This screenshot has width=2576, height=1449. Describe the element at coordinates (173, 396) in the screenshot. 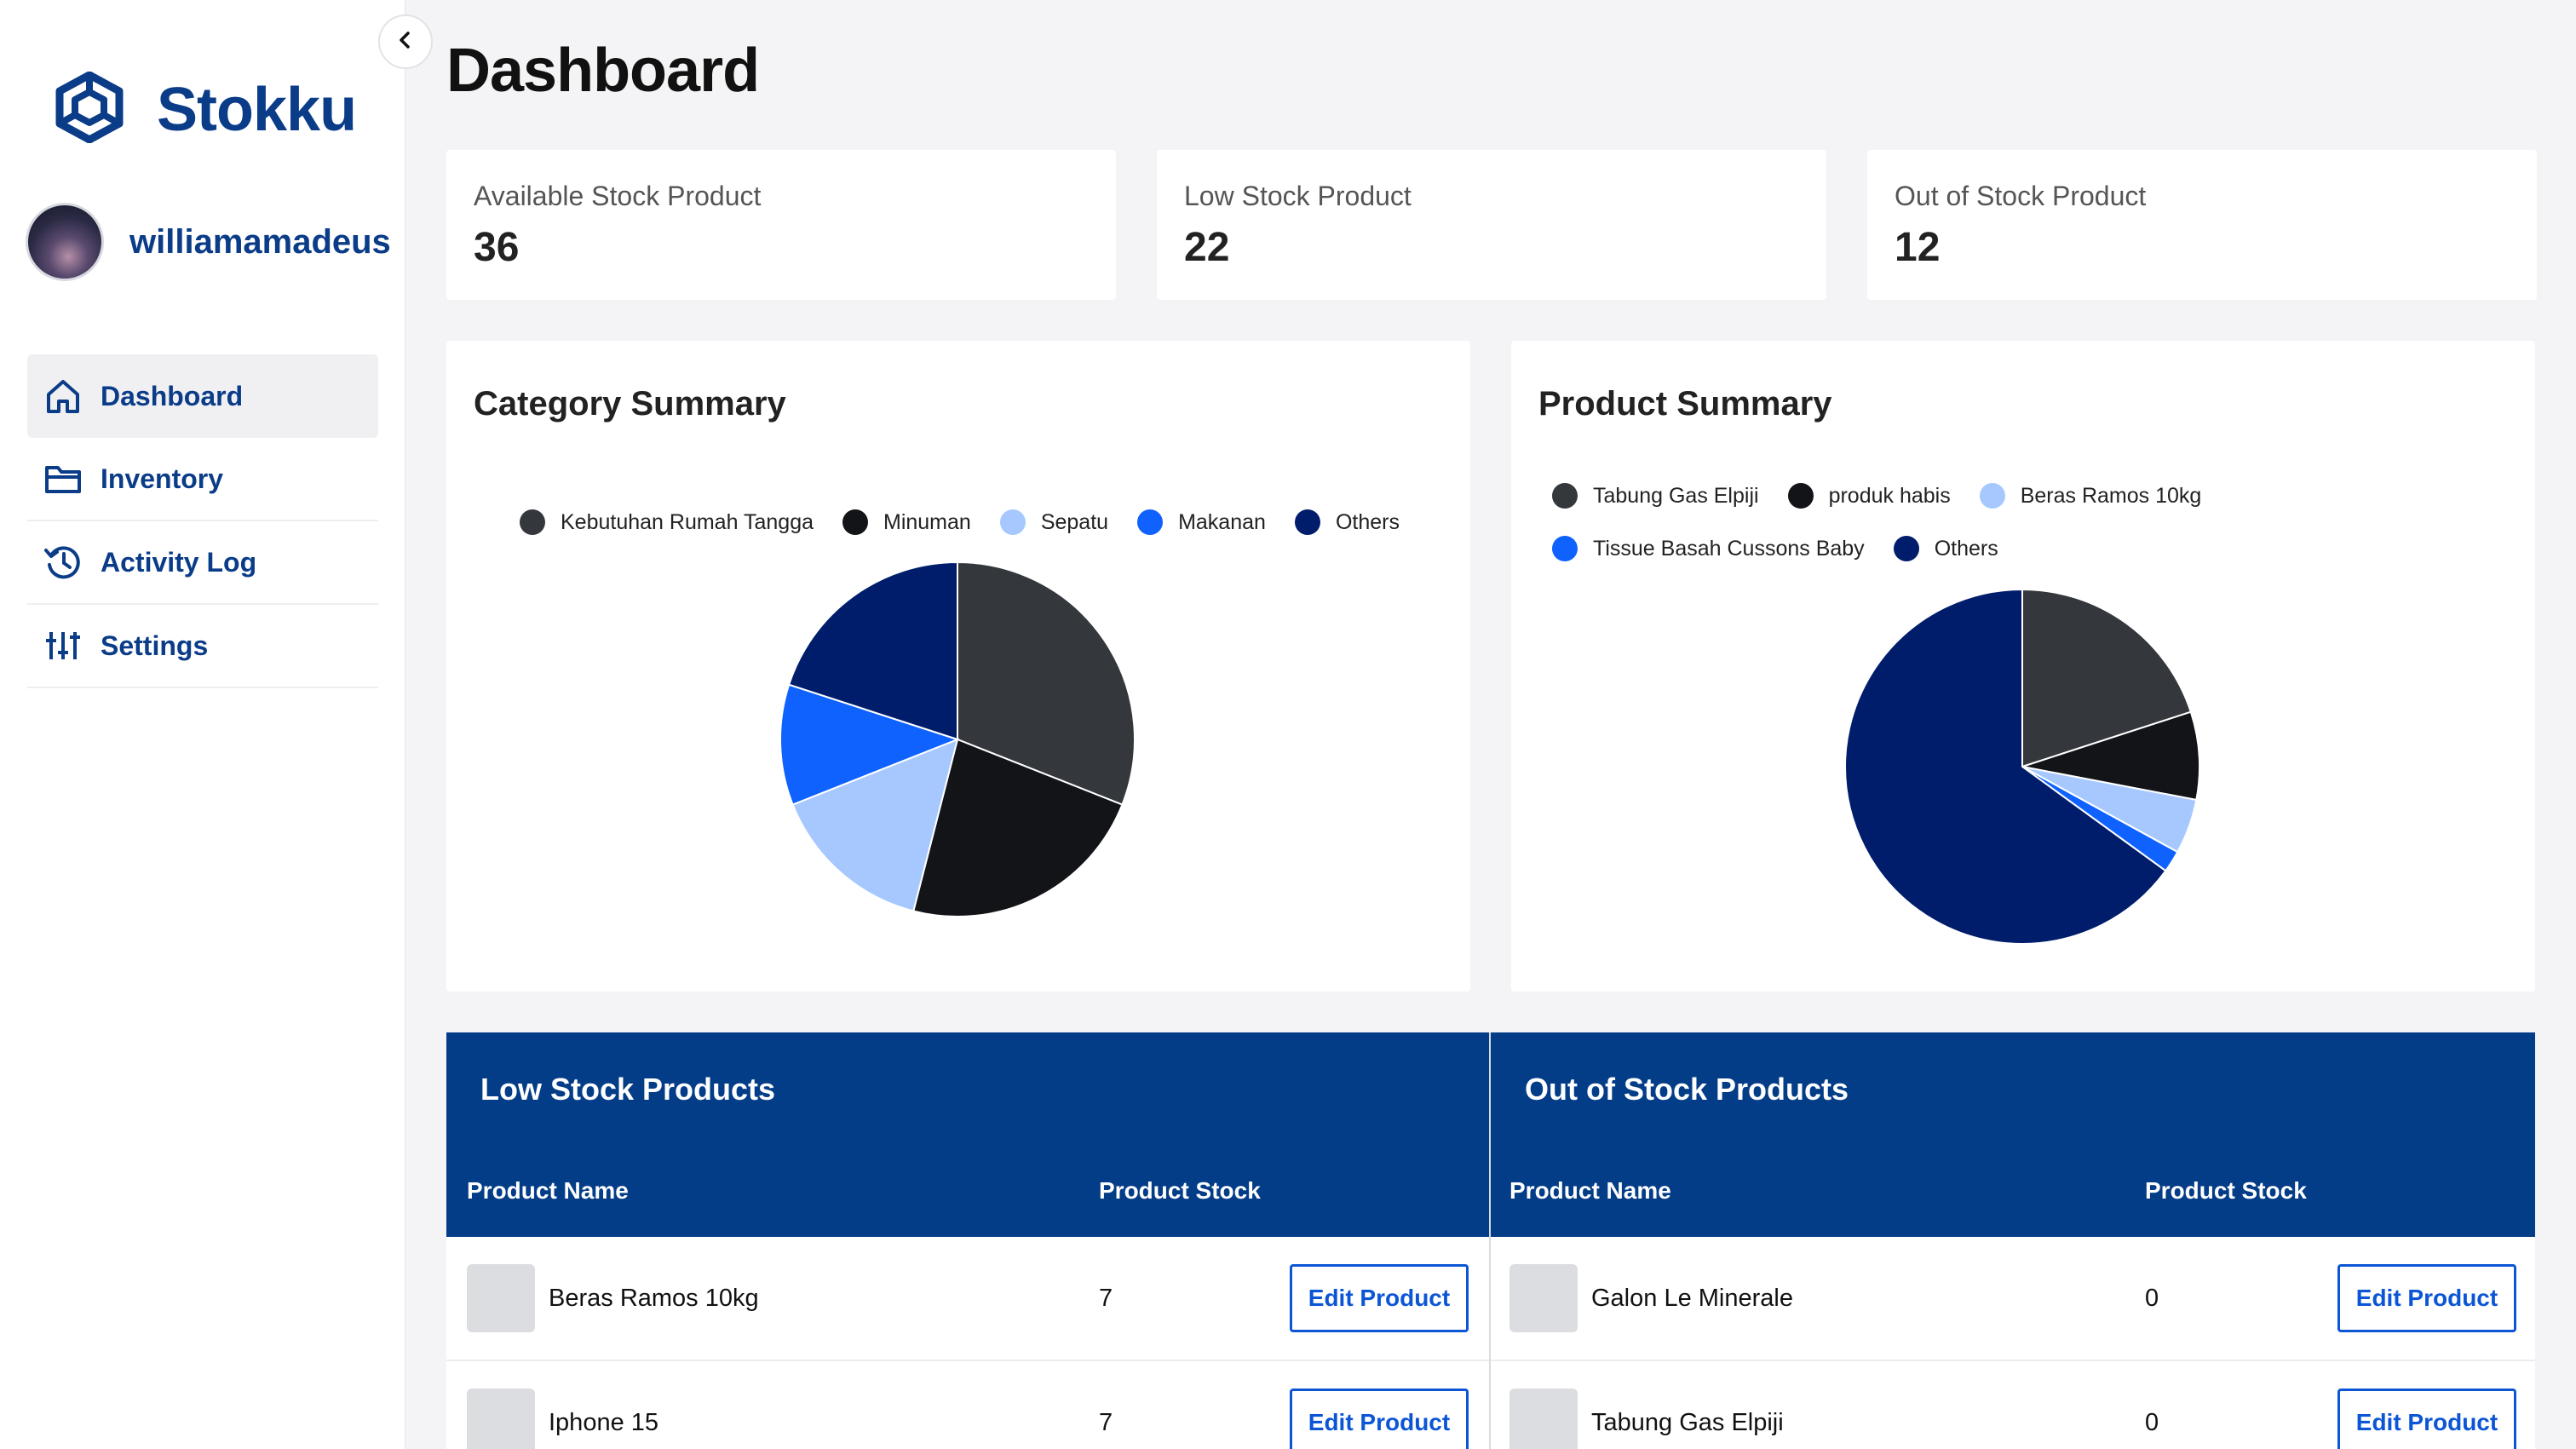

I see `sidebar-item-label: Dashboard` at that location.